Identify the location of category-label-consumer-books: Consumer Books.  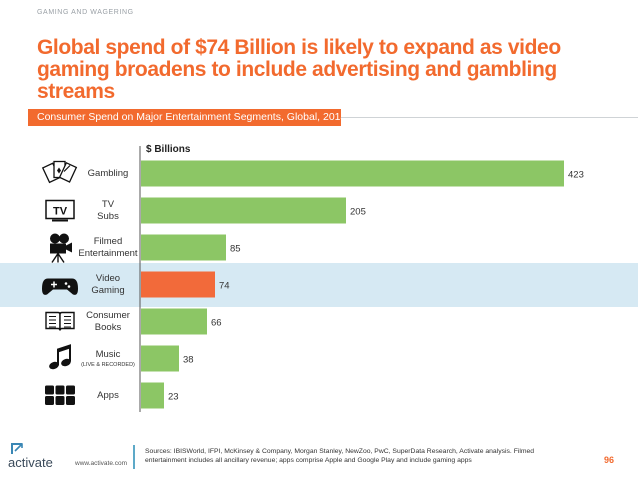
(108, 321).